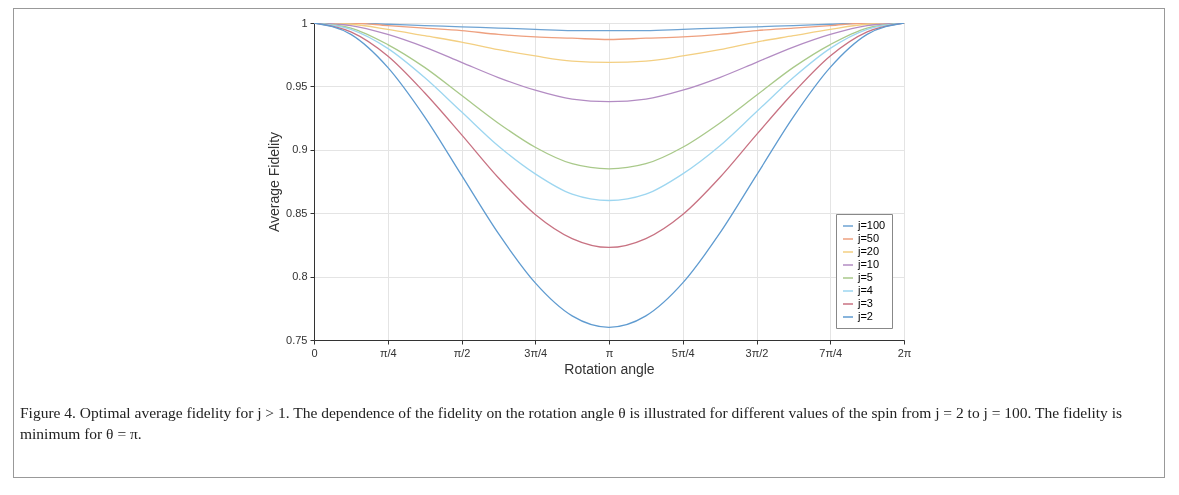  I want to click on x-tick-label: 0, so click(314, 352).